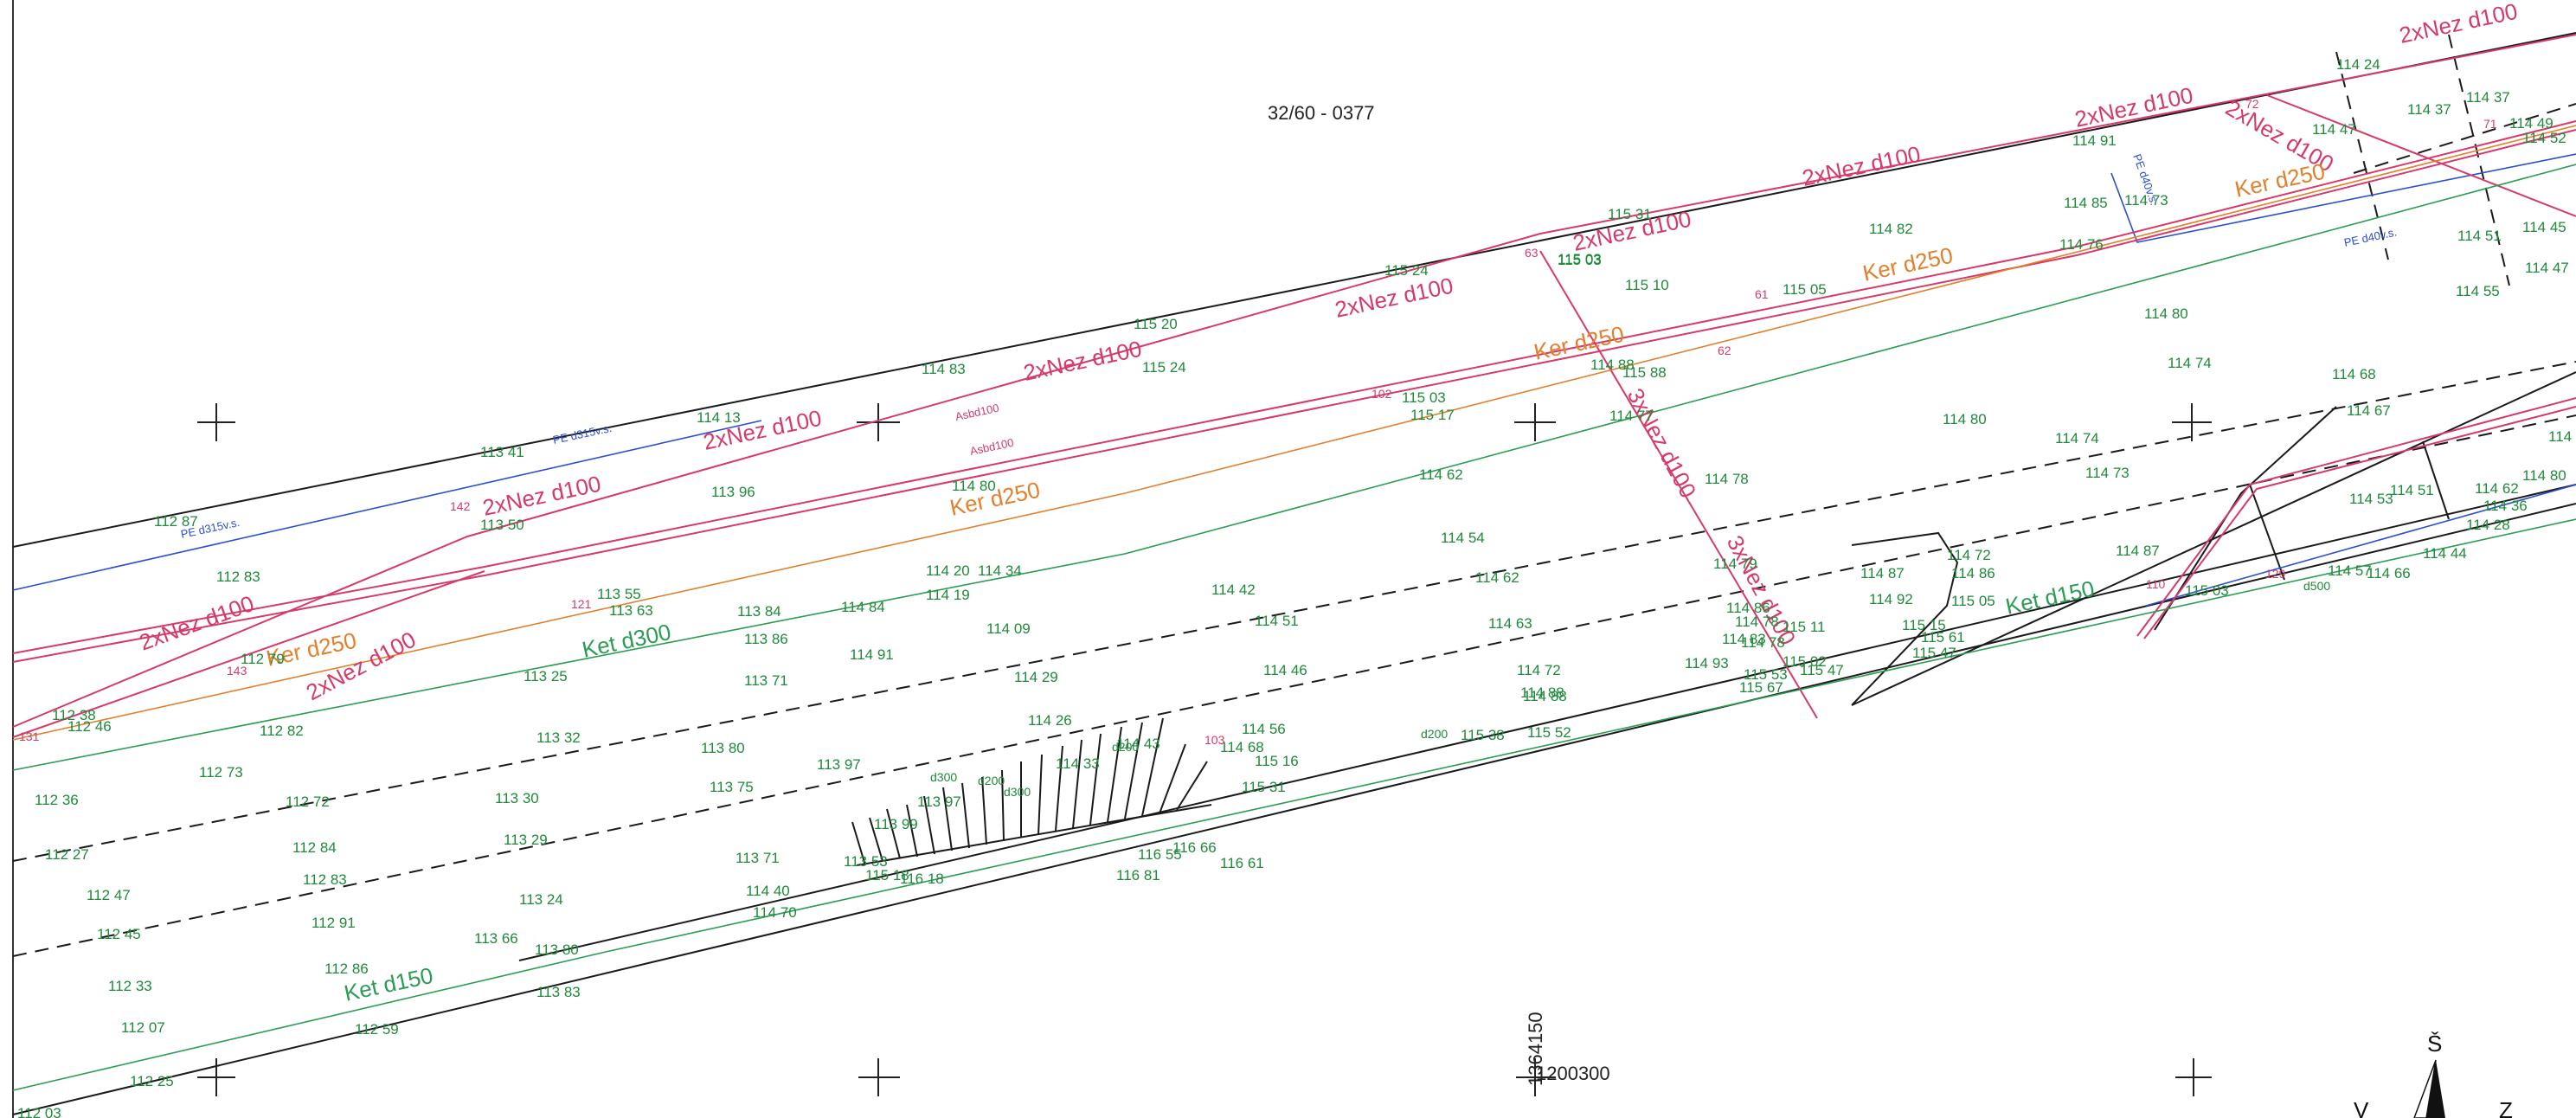  What do you see at coordinates (2488, 525) in the screenshot?
I see `elevation-label: 114 28` at bounding box center [2488, 525].